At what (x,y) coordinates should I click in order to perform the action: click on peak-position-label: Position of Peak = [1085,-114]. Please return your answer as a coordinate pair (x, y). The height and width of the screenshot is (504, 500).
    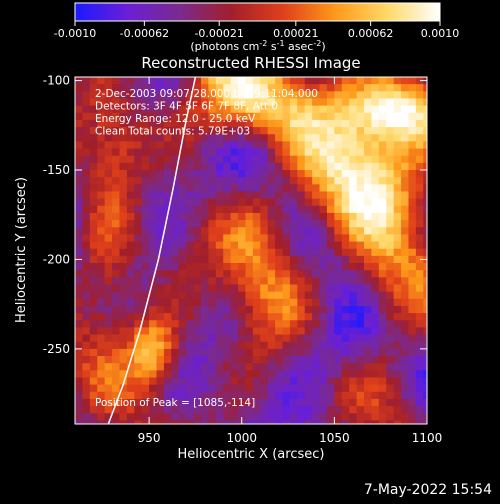
    Looking at the image, I should click on (175, 403).